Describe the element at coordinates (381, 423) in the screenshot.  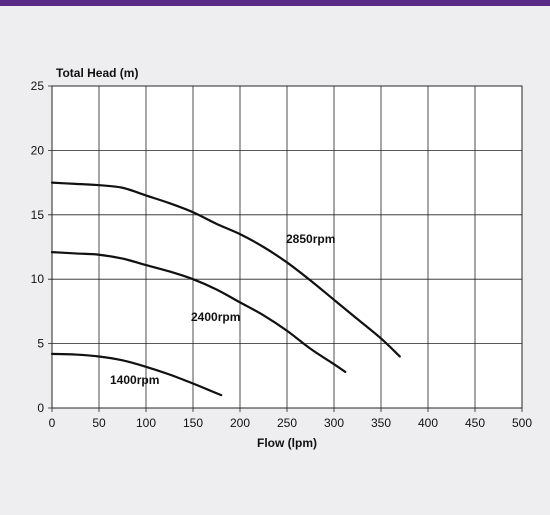
I see `x-tick-label: 350` at that location.